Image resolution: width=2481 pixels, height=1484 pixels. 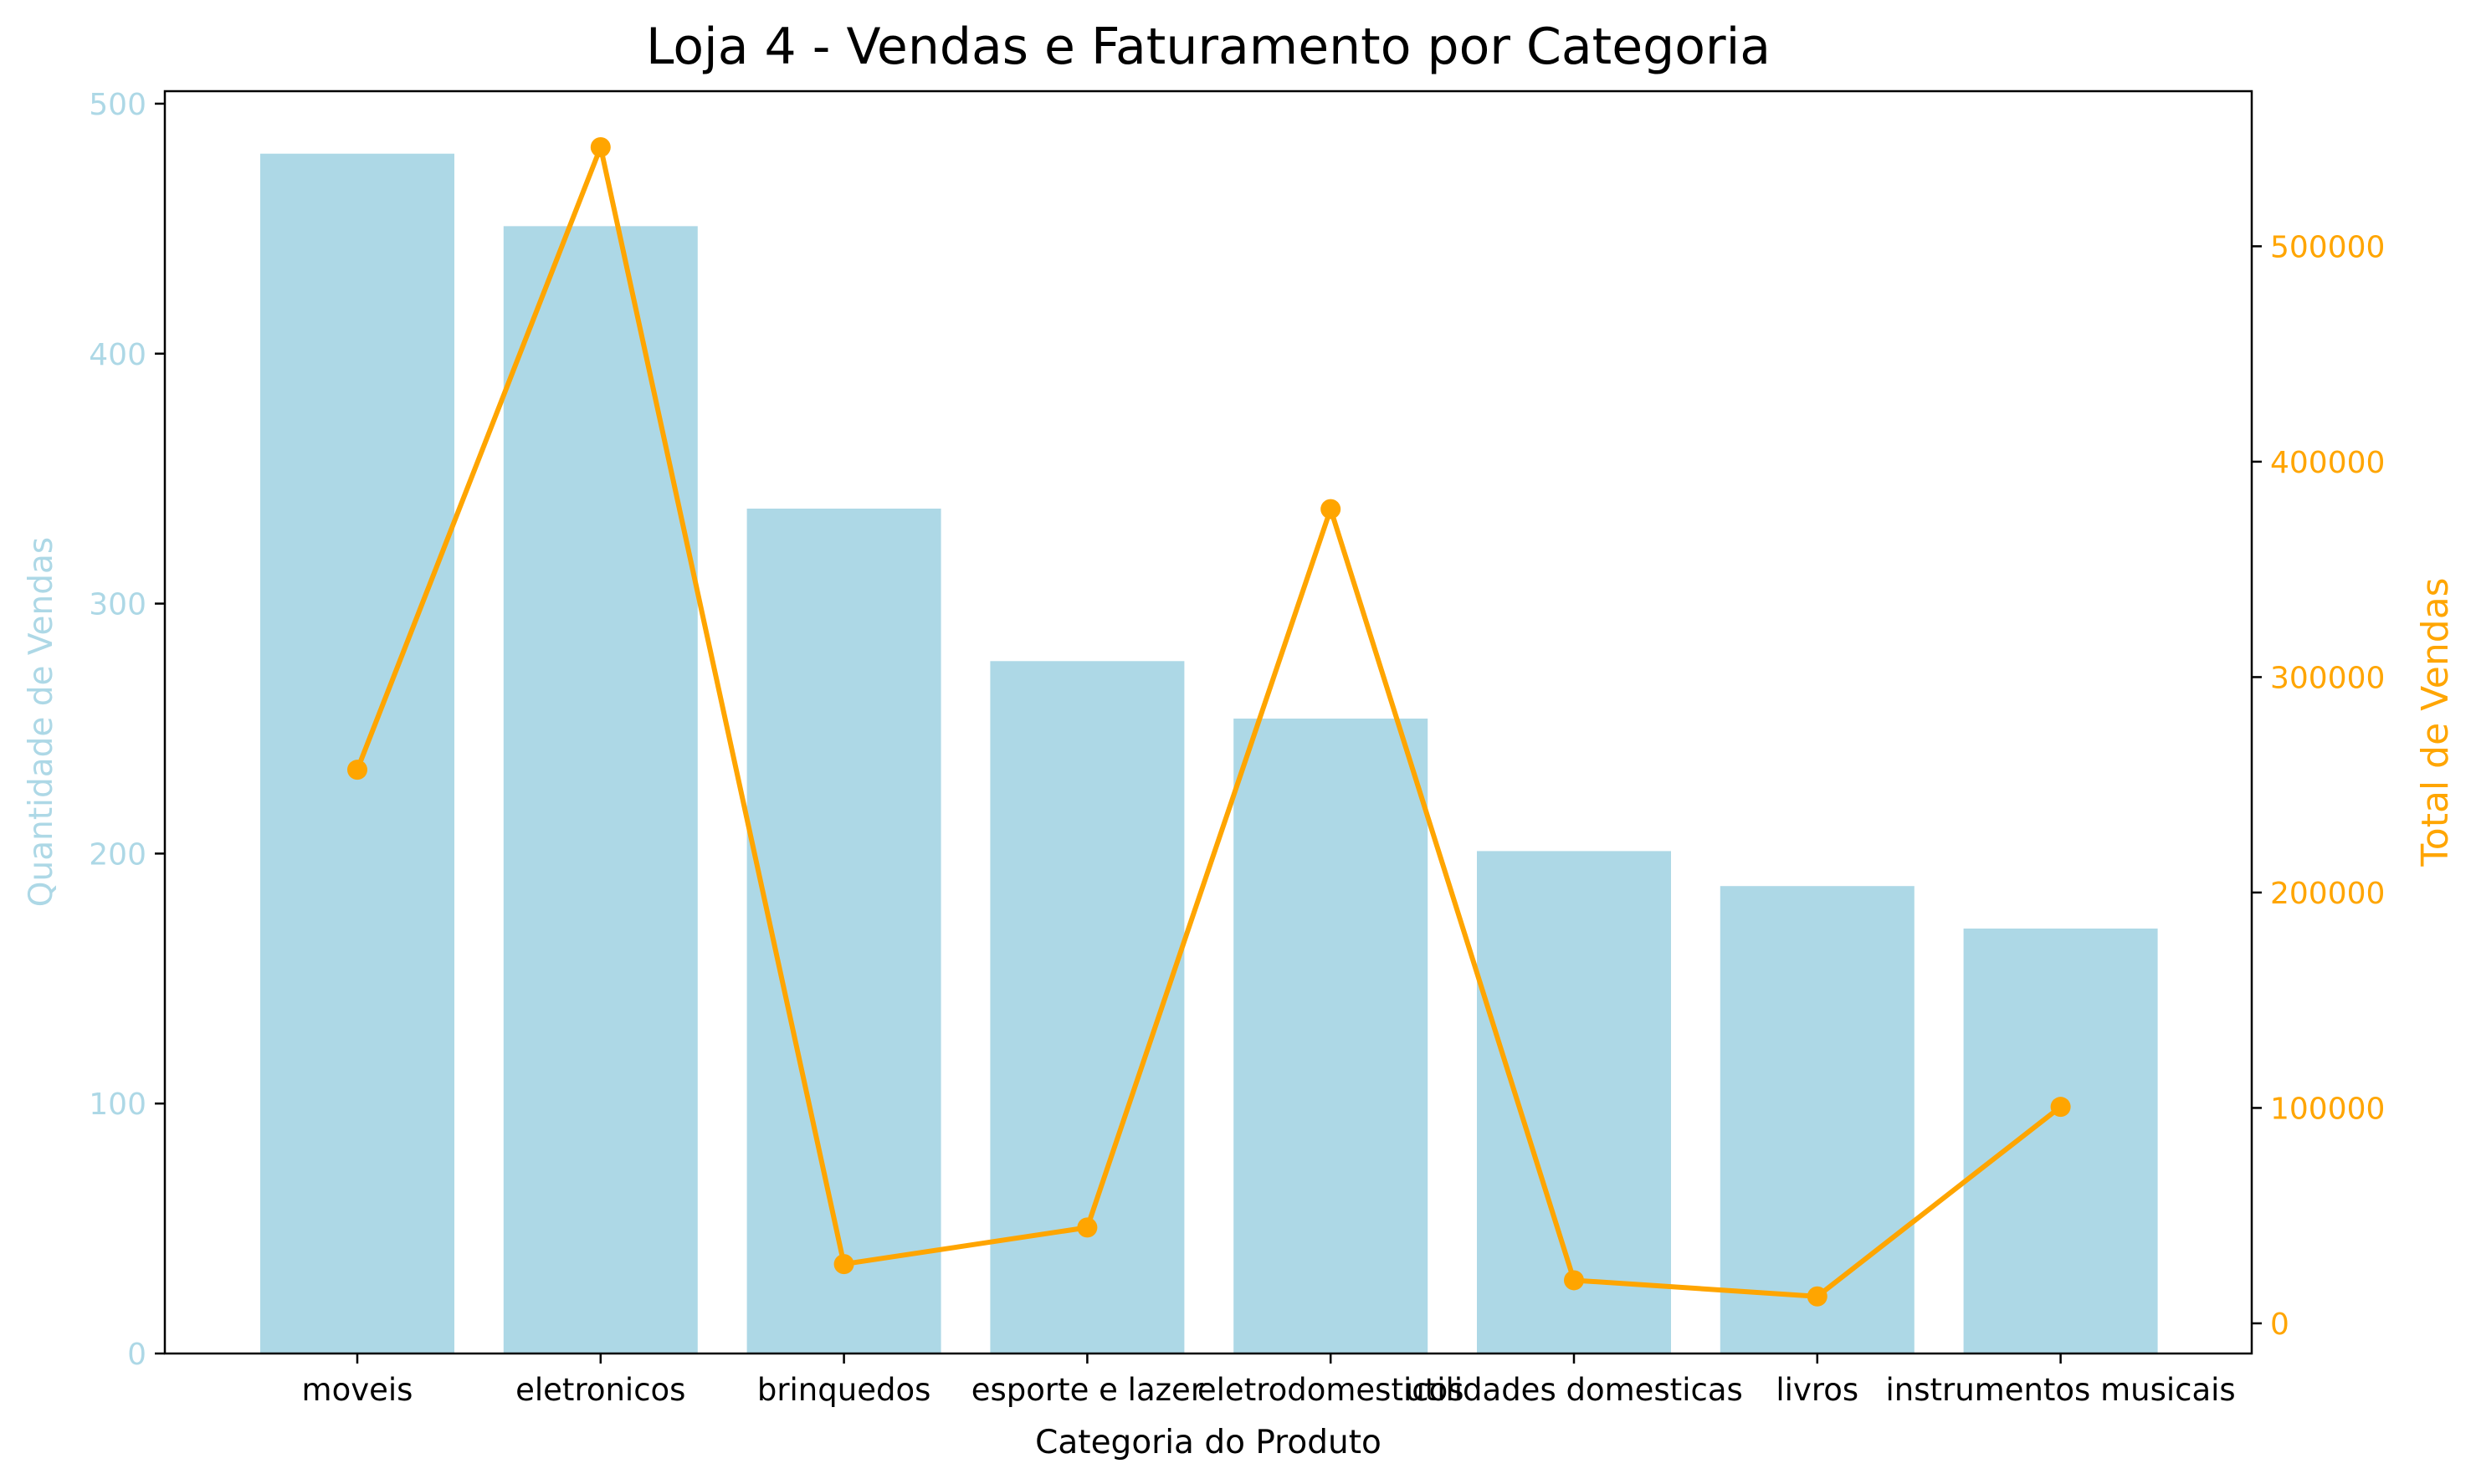 I want to click on left-tick-label-5: 500, so click(x=117, y=105).